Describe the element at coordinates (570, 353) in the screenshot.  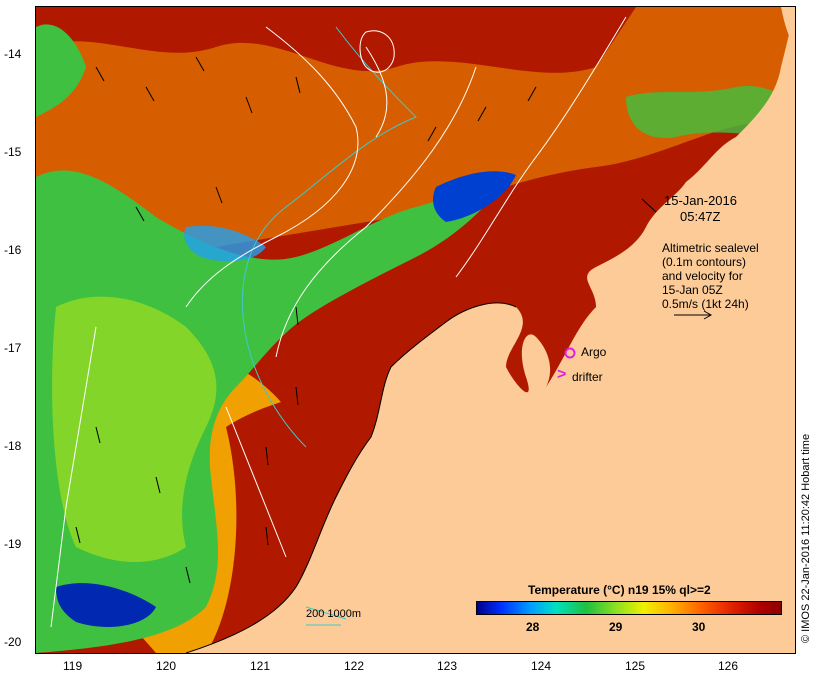
I see `argo-marker` at that location.